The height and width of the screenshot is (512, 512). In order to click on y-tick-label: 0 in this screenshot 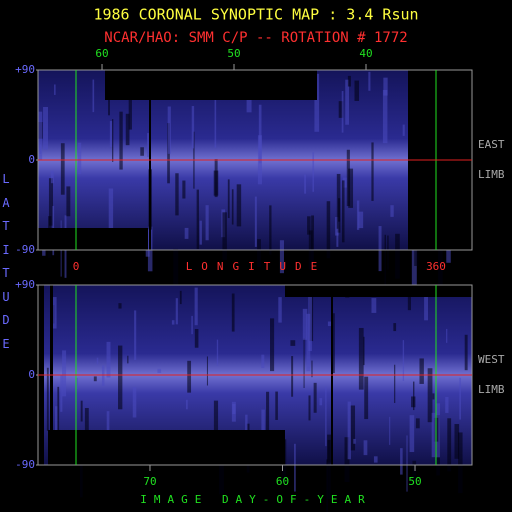, I will do `click(31, 374)`.